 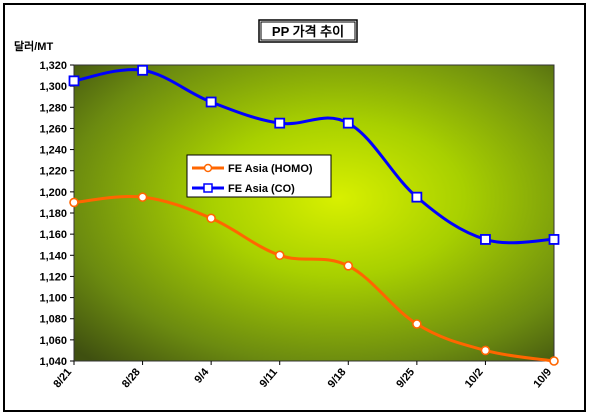 I want to click on y-tick-label: 1,140, so click(x=53, y=256).